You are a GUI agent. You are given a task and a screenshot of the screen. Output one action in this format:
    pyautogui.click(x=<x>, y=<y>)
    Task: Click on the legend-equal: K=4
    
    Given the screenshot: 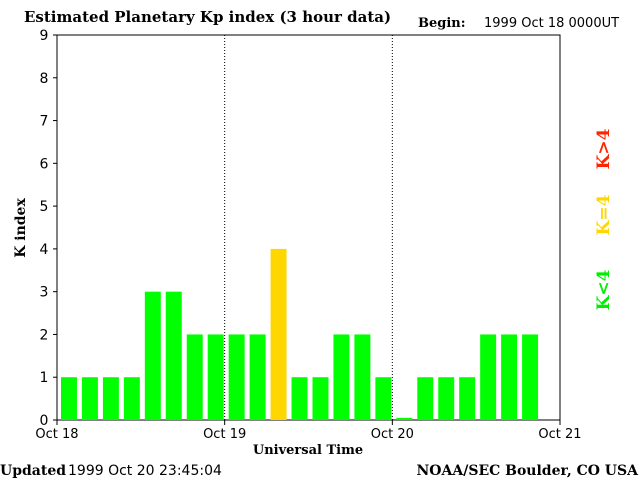 What is the action you would take?
    pyautogui.click(x=604, y=214)
    